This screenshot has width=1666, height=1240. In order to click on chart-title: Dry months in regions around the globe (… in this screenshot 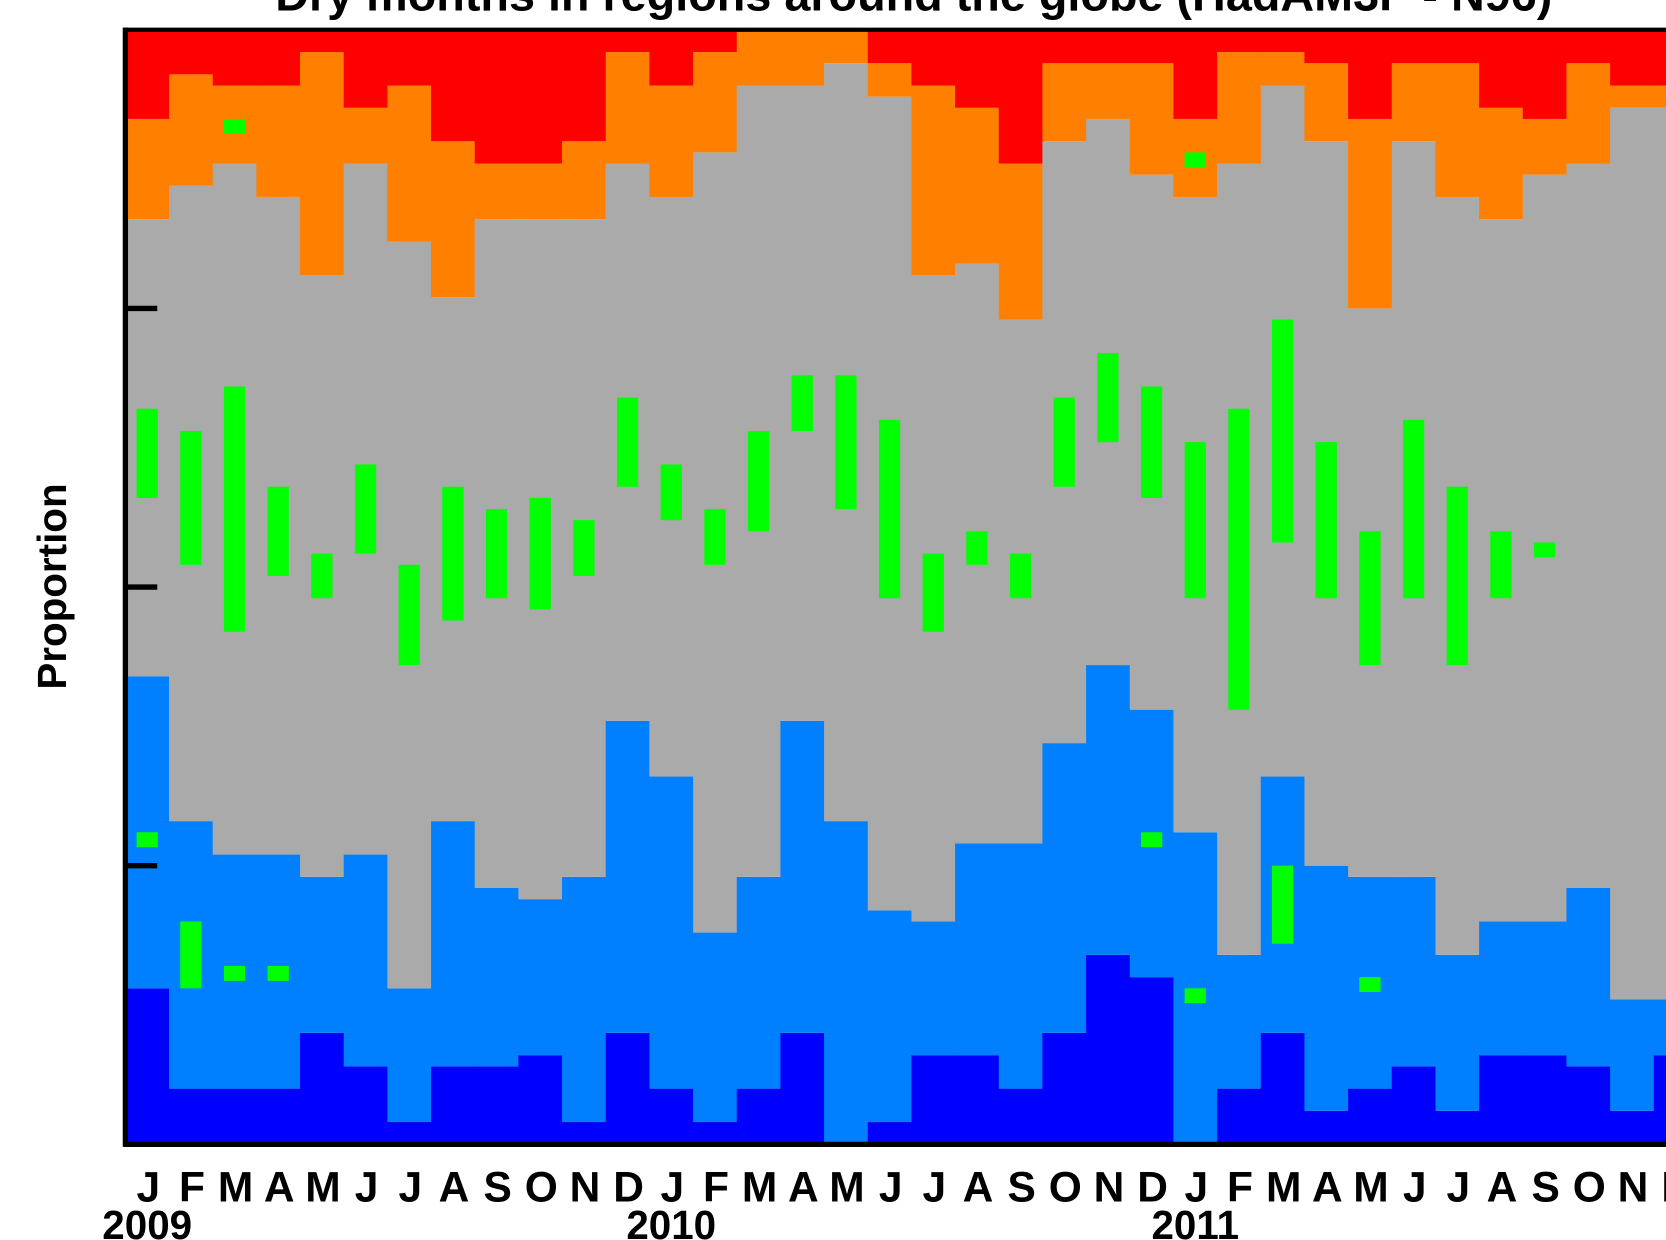, I will do `click(913, 10)`.